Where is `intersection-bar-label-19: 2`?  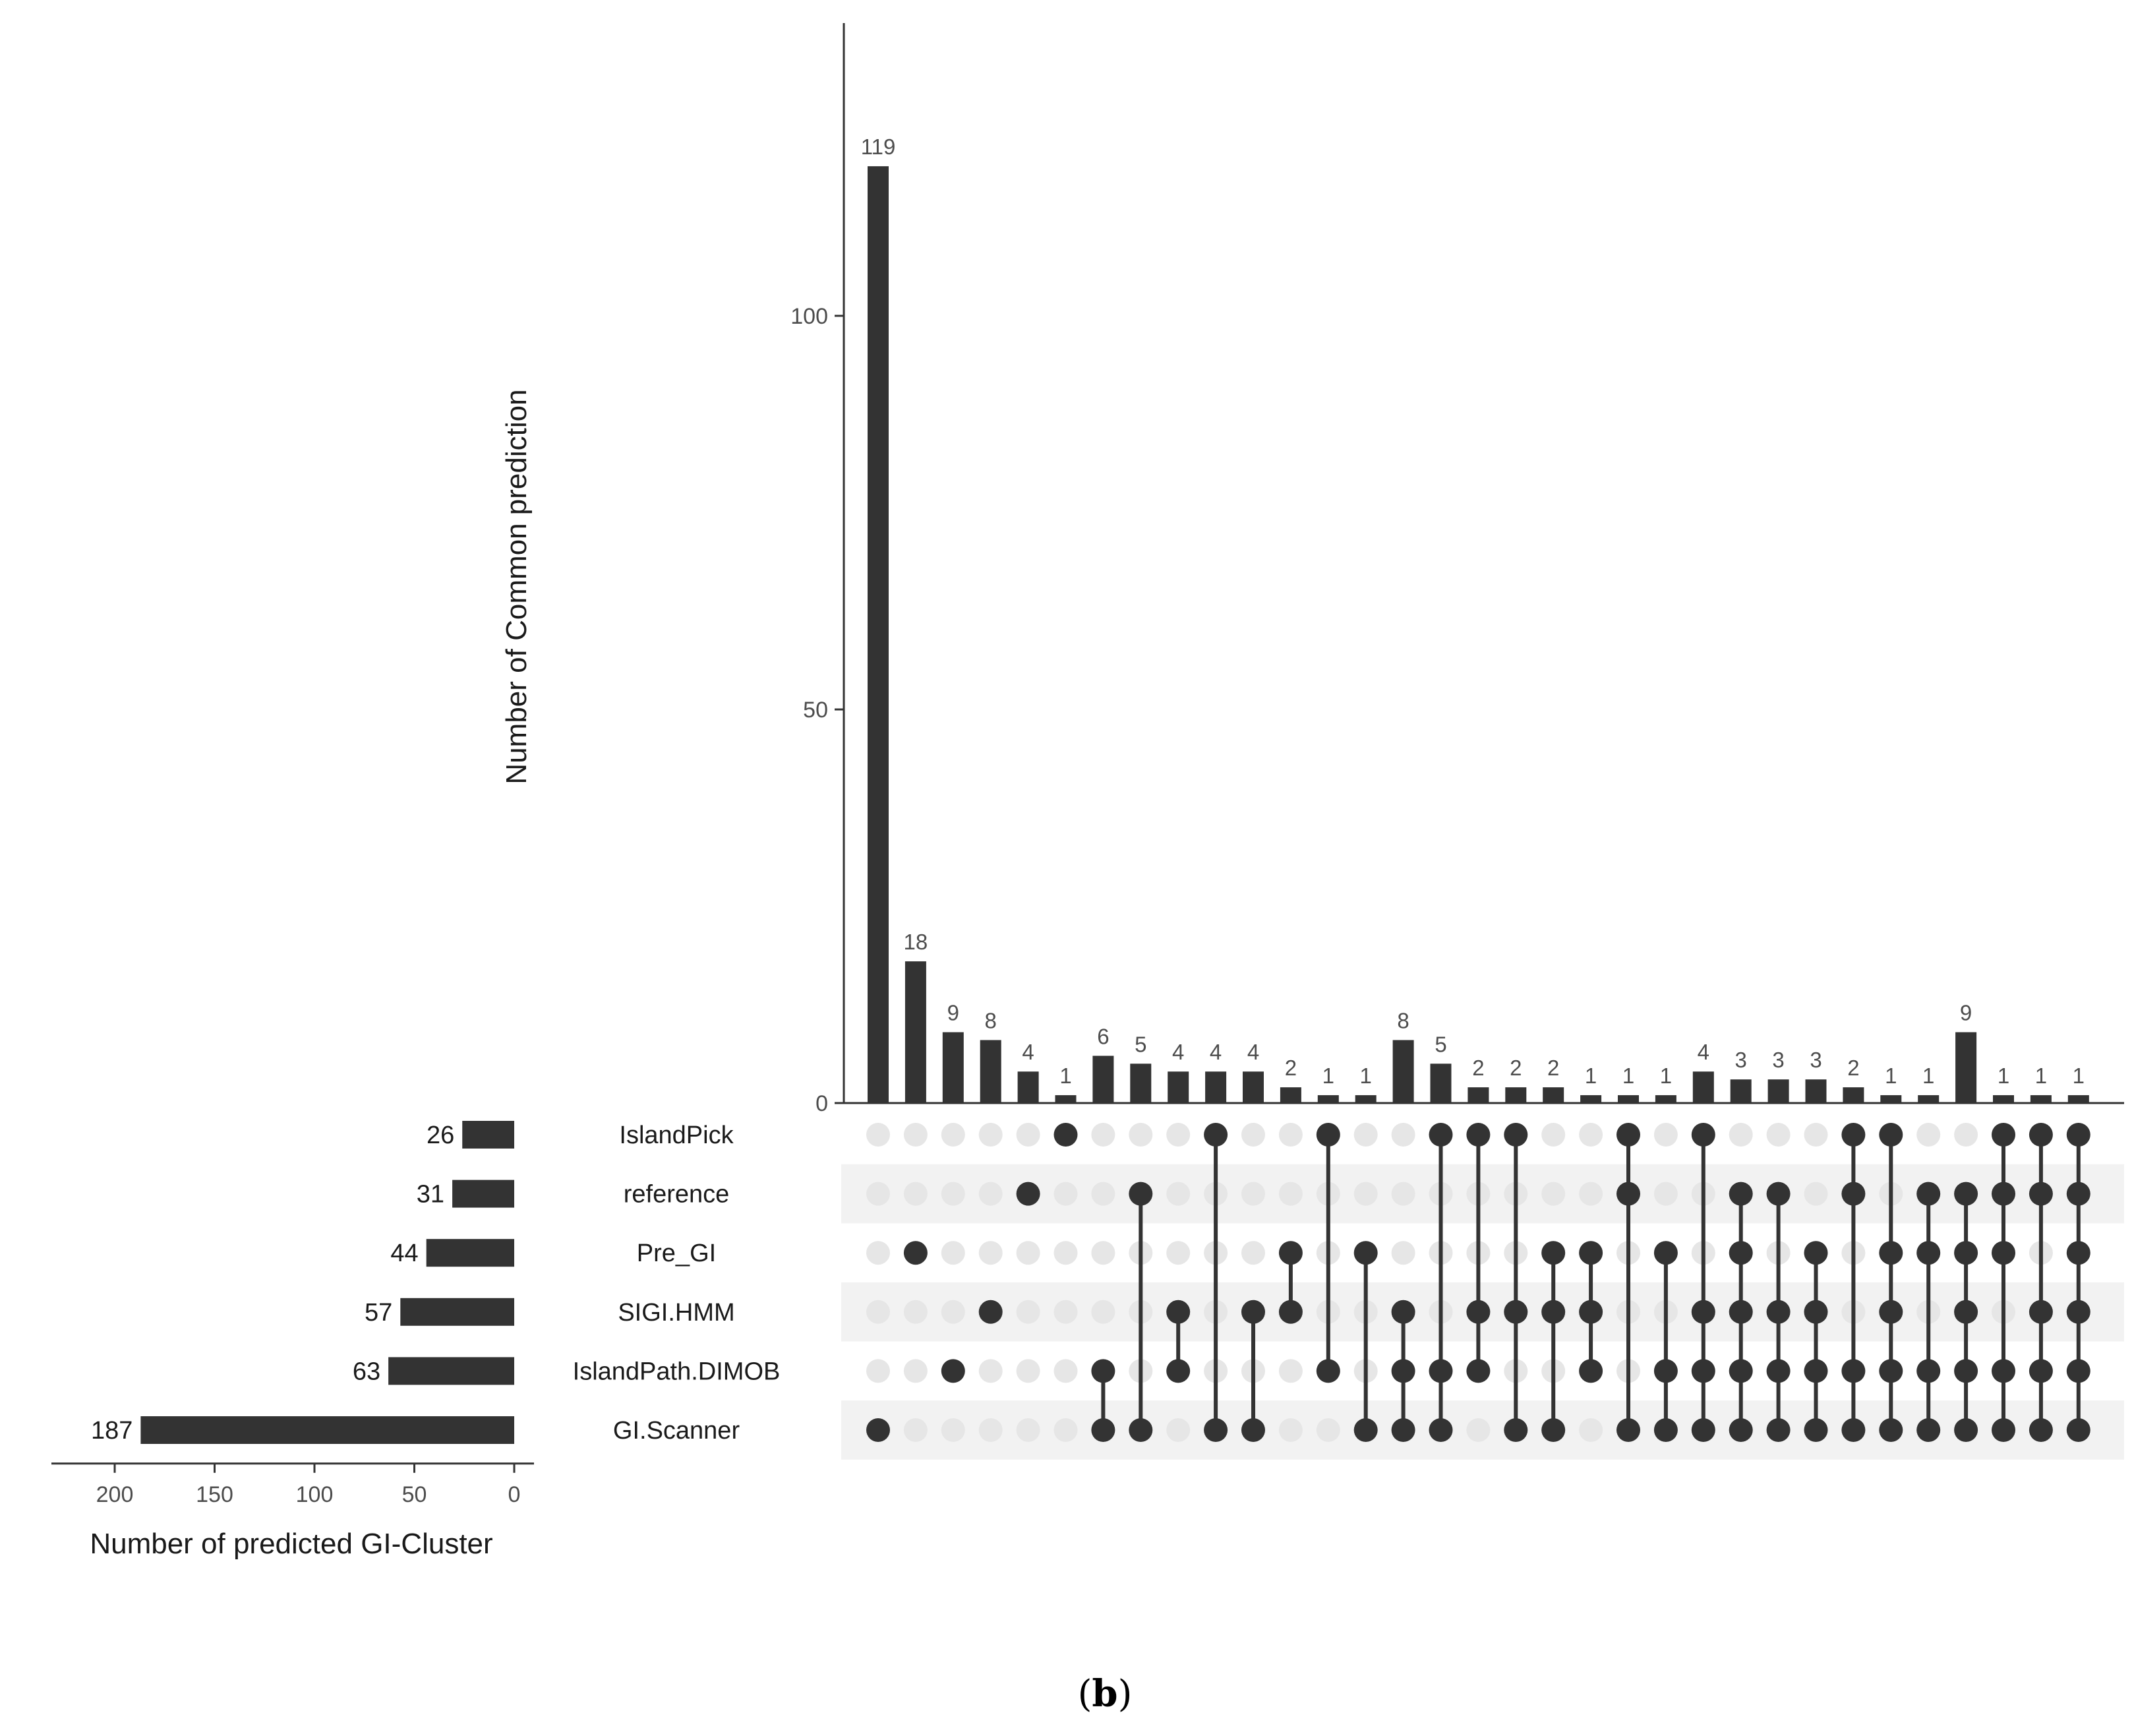
intersection-bar-label-19: 2 is located at coordinates (1553, 1068).